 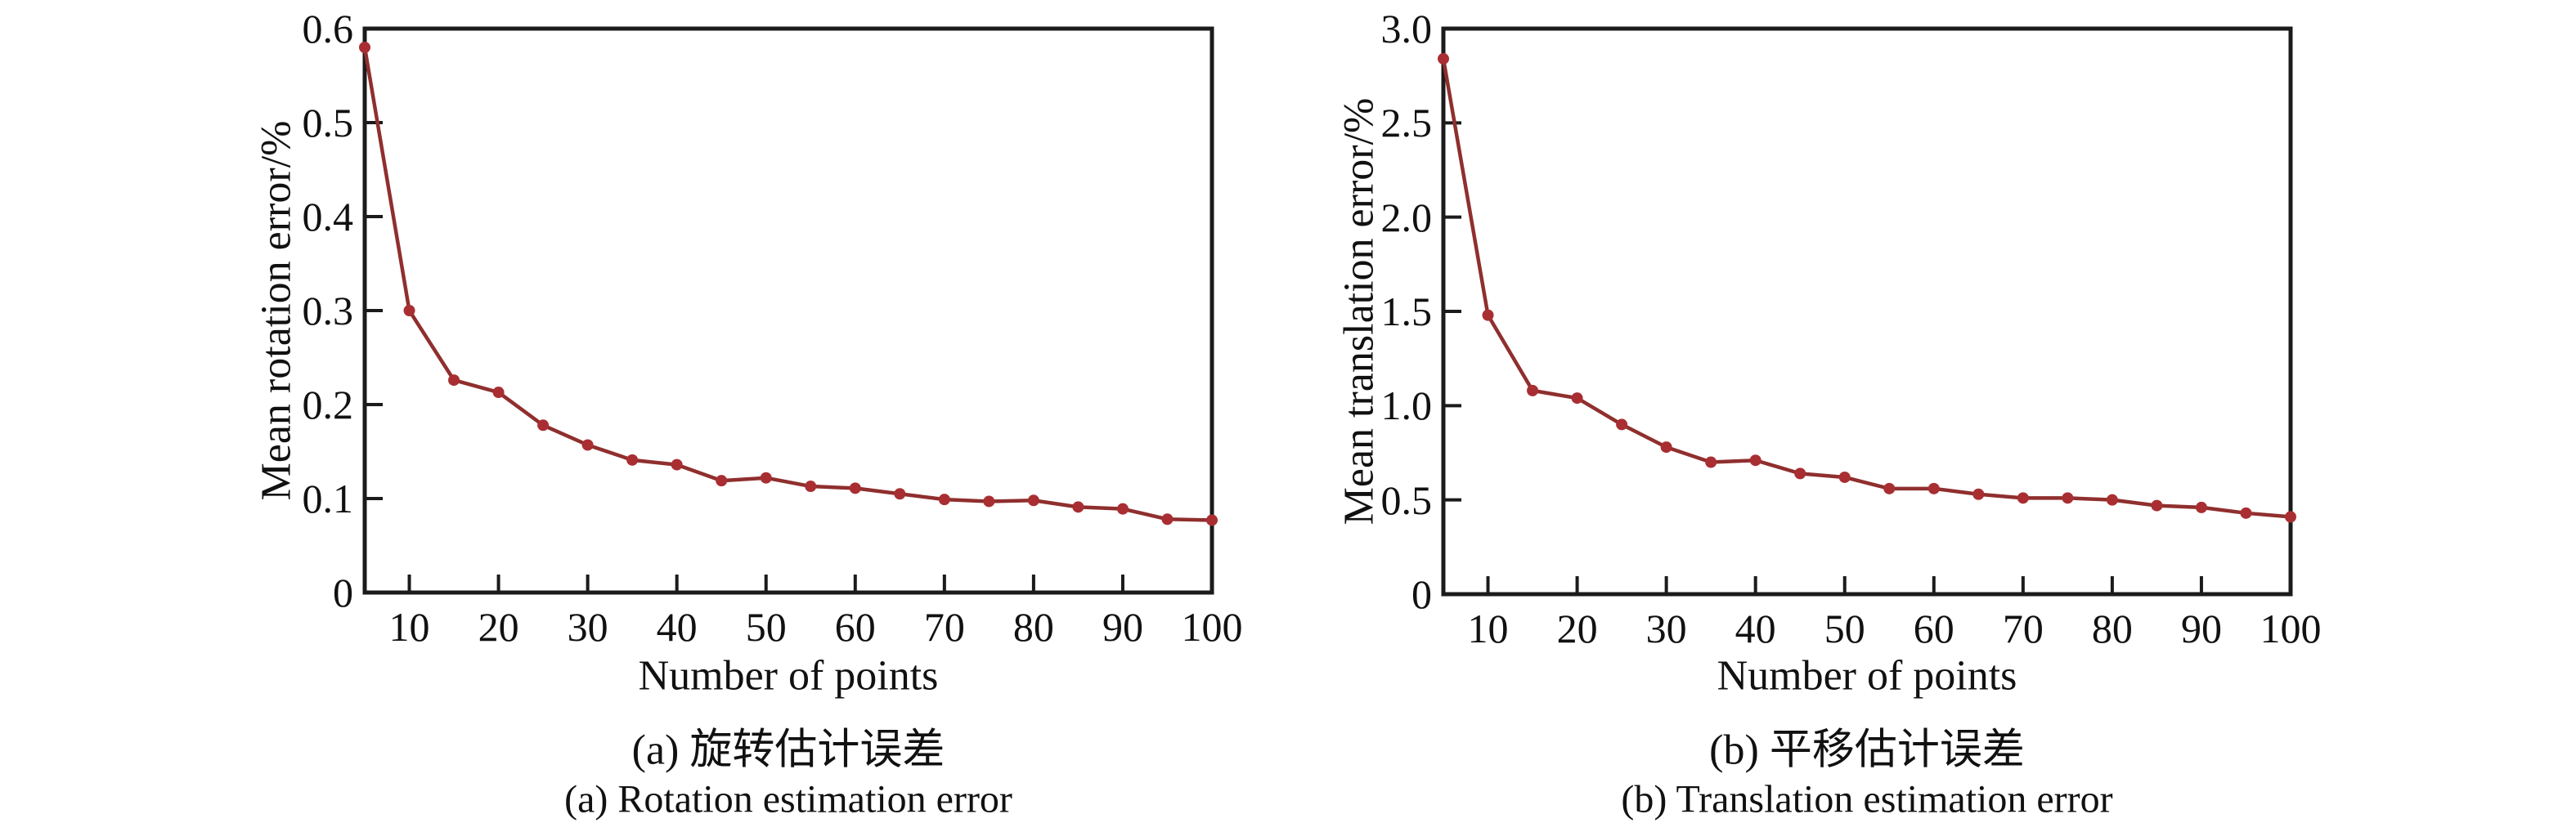 I want to click on translation-error-x-tick-label: 20, so click(x=1577, y=628).